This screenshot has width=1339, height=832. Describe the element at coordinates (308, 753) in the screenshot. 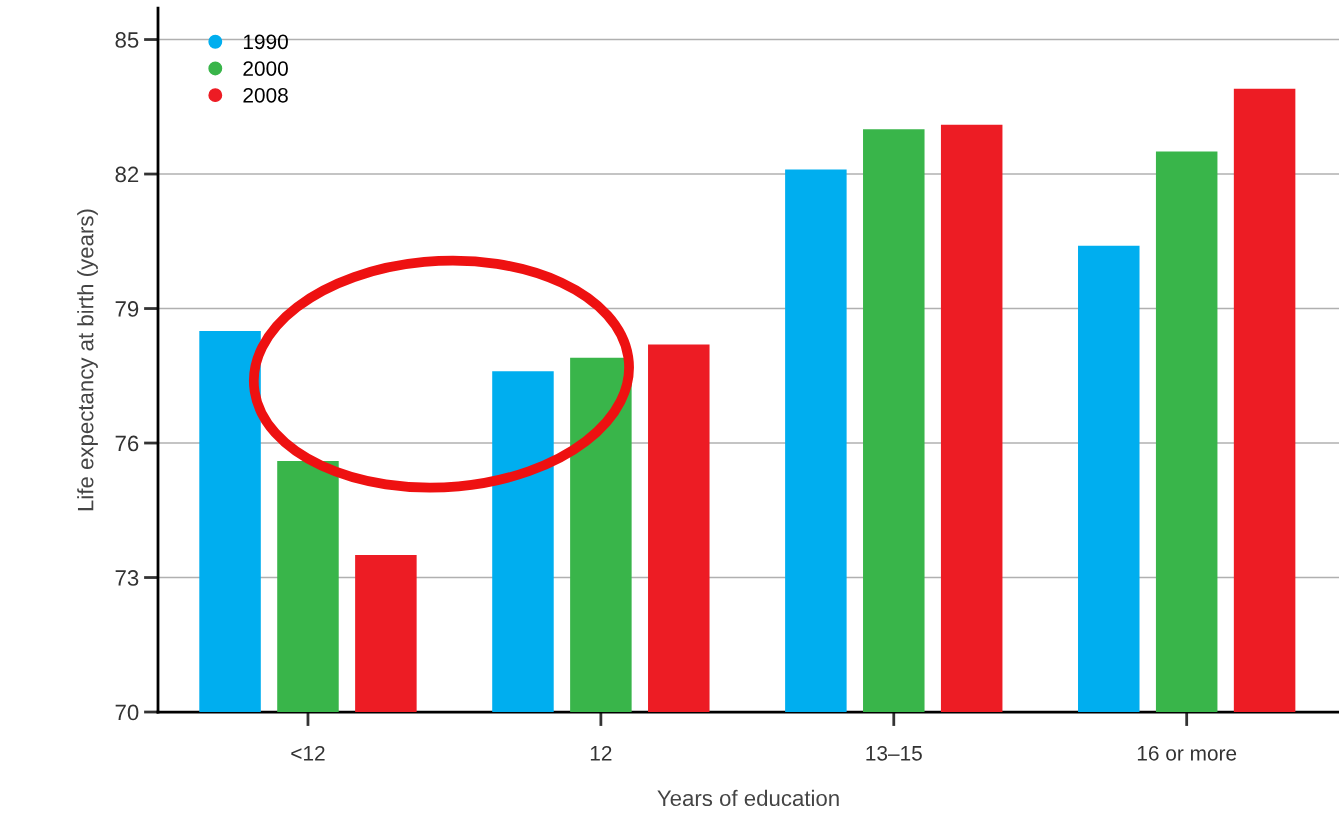

I see `x-tick-label: <12` at that location.